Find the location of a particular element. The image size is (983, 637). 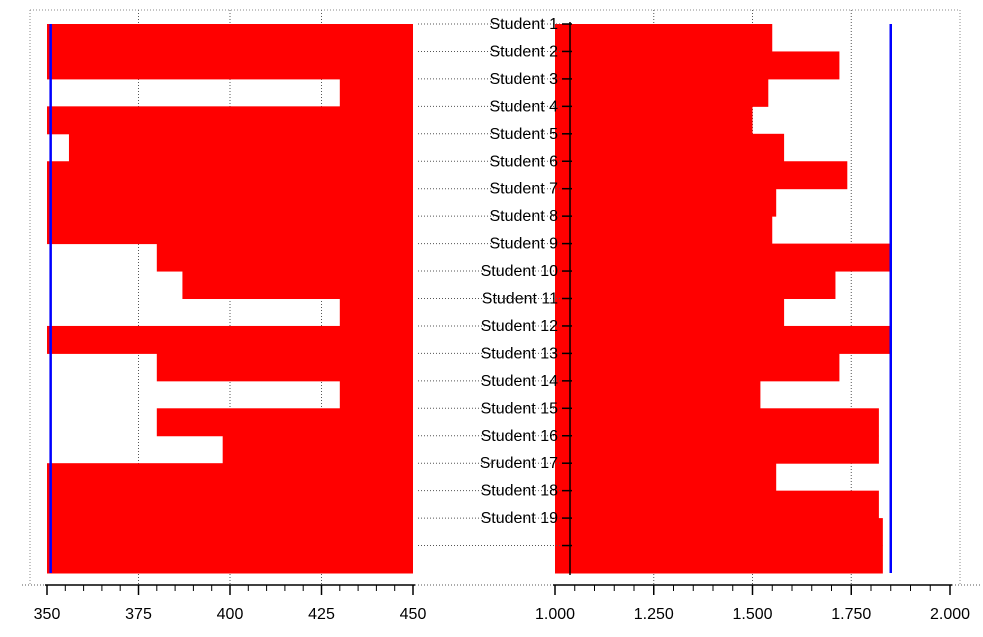

left-x-tick-label: 450 is located at coordinates (413, 614).